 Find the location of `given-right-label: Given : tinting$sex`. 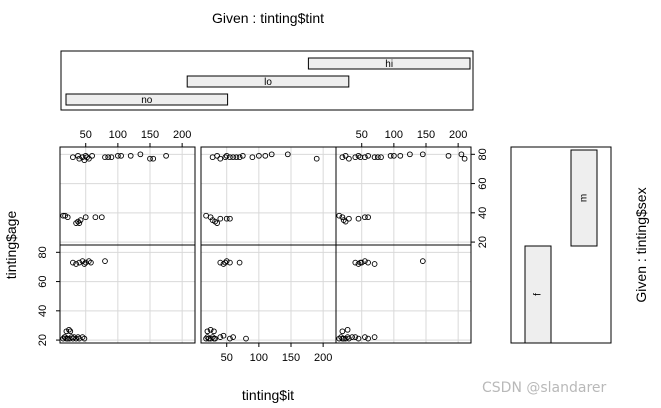

given-right-label: Given : tinting$sex is located at coordinates (641, 244).